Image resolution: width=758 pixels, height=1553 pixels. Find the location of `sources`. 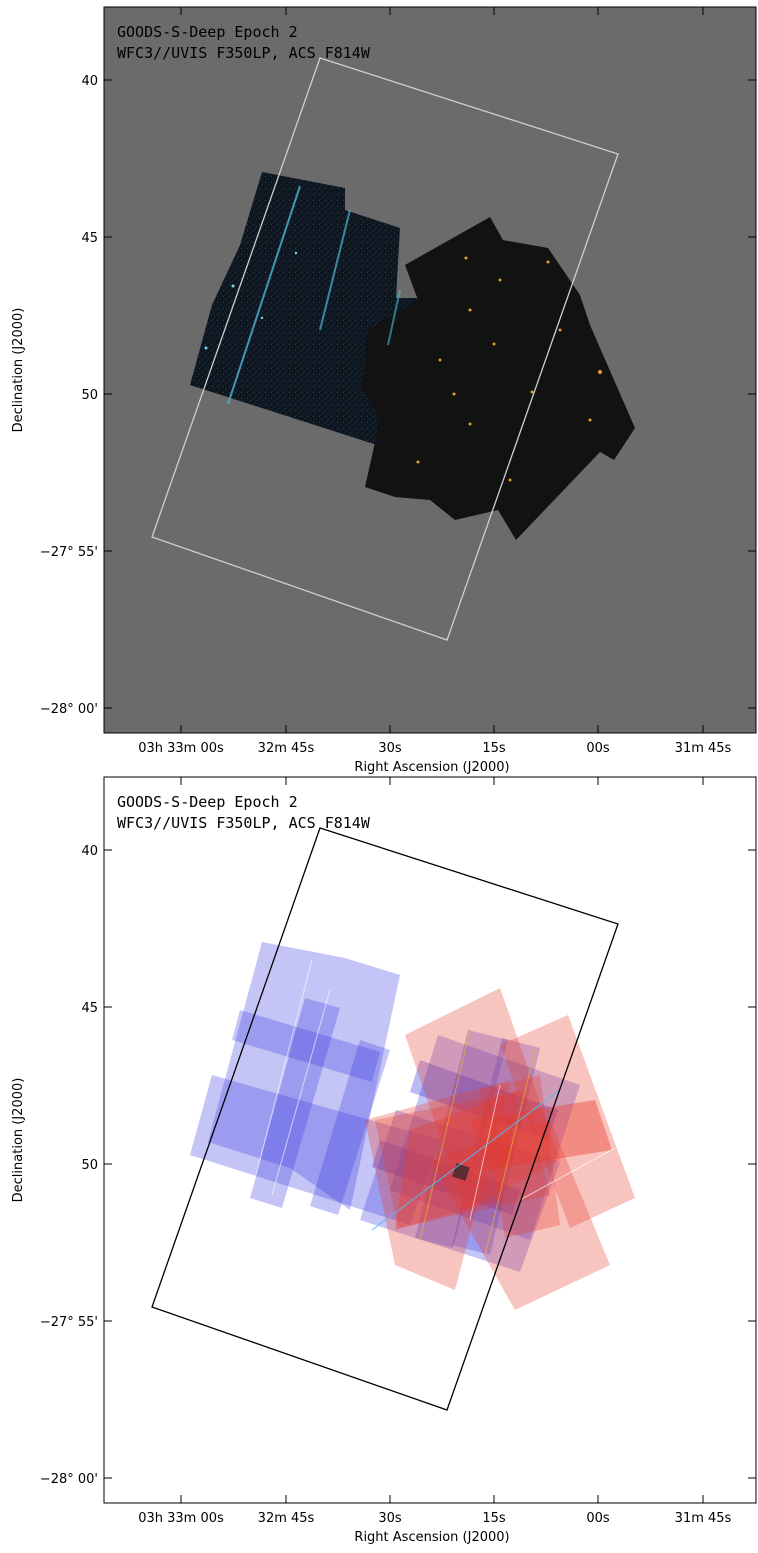

sources is located at coordinates (509, 369).